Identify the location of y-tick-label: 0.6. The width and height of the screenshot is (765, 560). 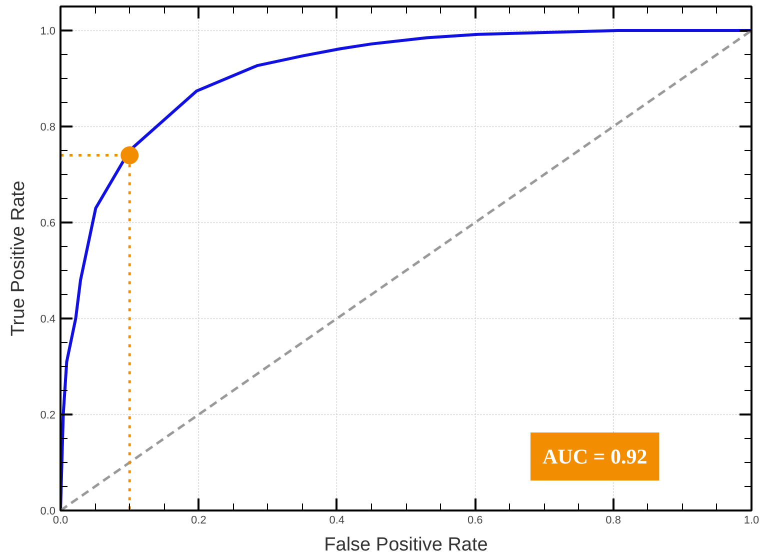
(48, 224).